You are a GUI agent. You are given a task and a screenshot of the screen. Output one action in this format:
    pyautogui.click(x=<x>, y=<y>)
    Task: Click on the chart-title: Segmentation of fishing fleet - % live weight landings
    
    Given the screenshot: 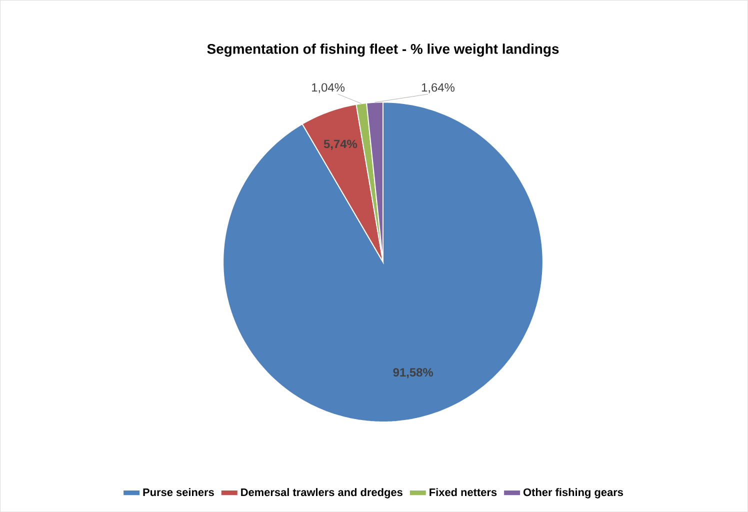 What is the action you would take?
    pyautogui.click(x=383, y=50)
    